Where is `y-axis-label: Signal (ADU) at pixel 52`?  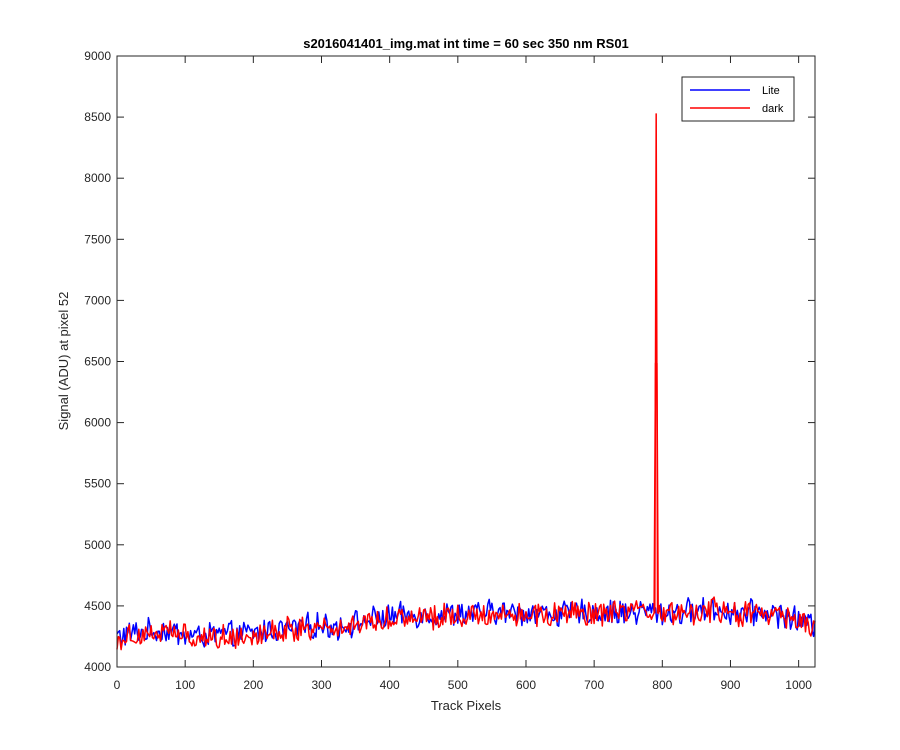 y-axis-label: Signal (ADU) at pixel 52 is located at coordinates (63, 361).